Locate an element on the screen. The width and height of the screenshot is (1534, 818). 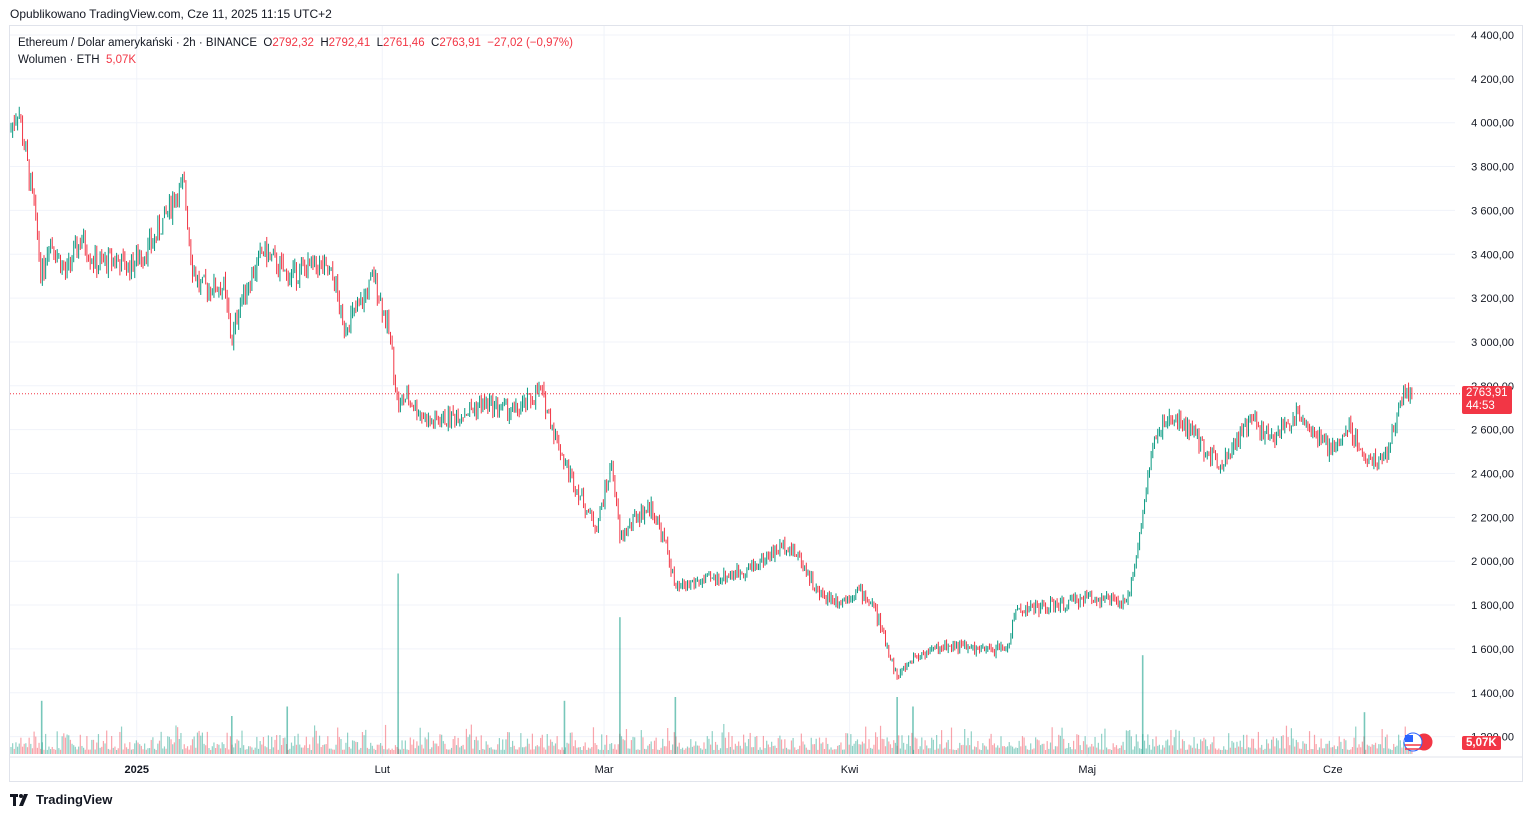
tradingview-footer: TradingView is located at coordinates (61, 799).